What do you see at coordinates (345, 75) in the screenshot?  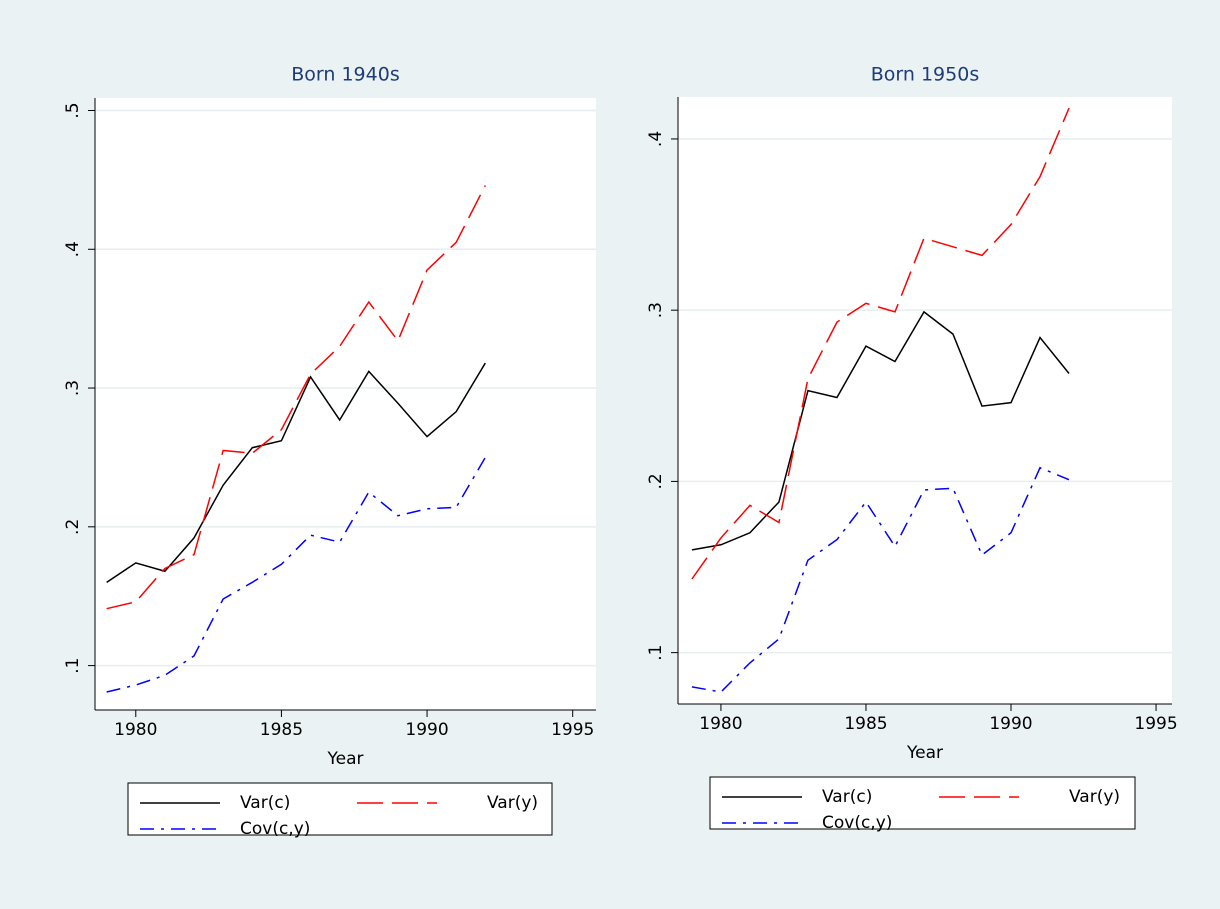 I see `chart-title: Born 1940s` at bounding box center [345, 75].